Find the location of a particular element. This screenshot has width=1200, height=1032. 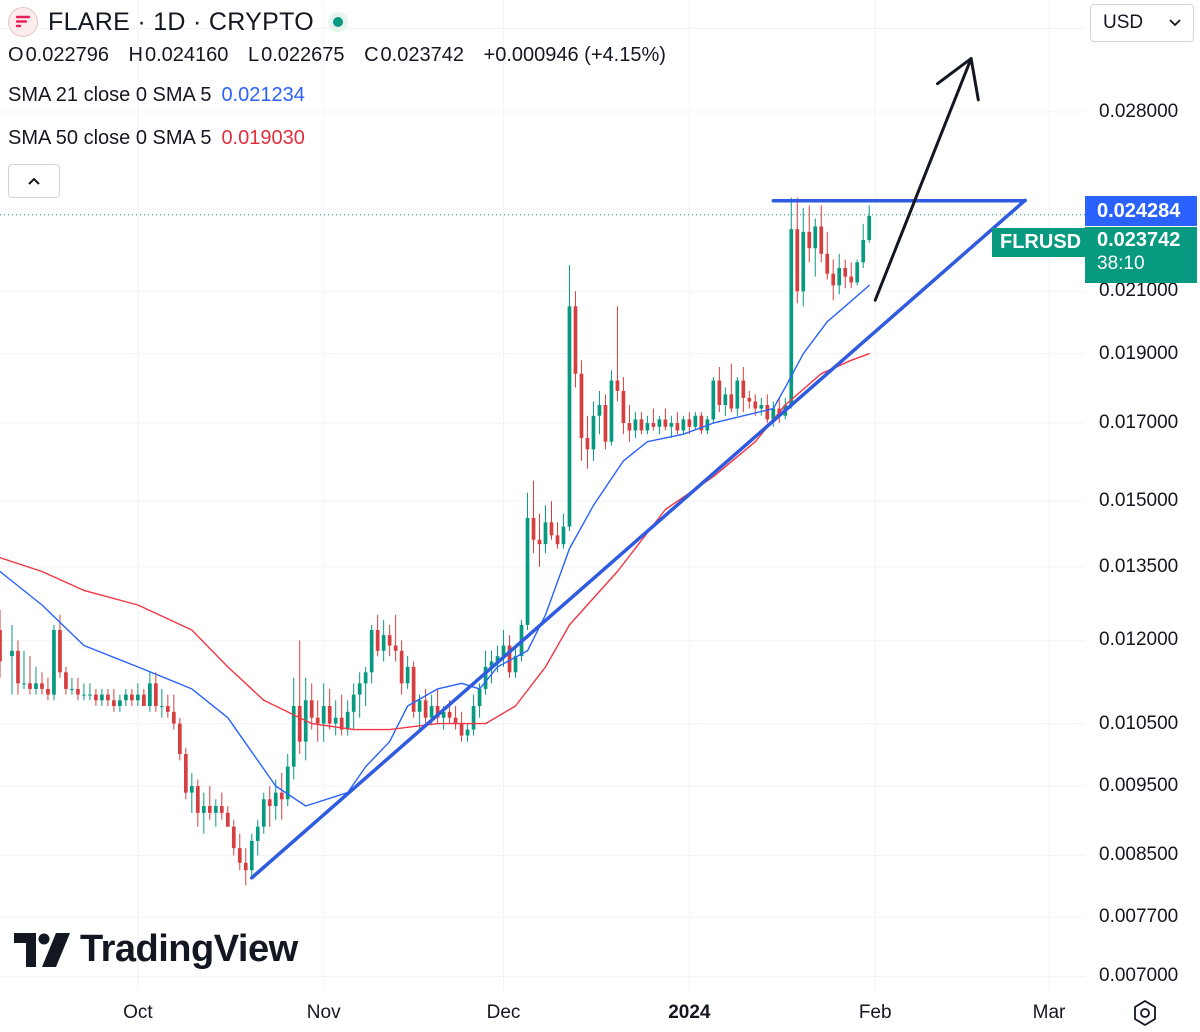

arrow-head is located at coordinates (957, 79).